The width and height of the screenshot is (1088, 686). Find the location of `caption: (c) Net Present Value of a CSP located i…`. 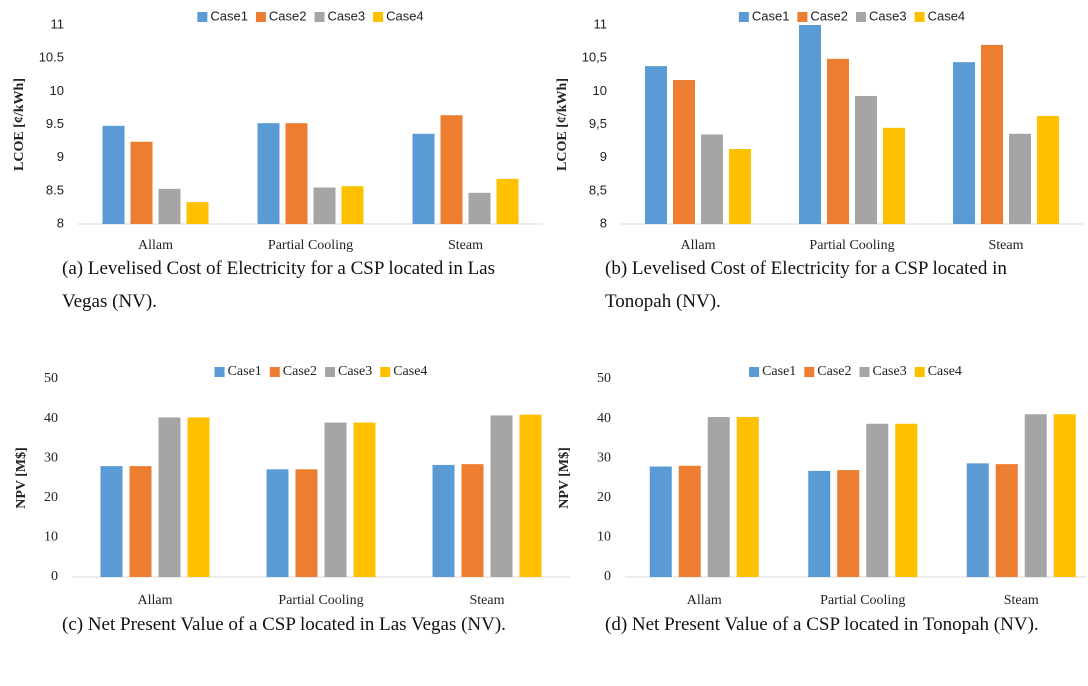

caption: (c) Net Present Value of a CSP located i… is located at coordinates (284, 624).